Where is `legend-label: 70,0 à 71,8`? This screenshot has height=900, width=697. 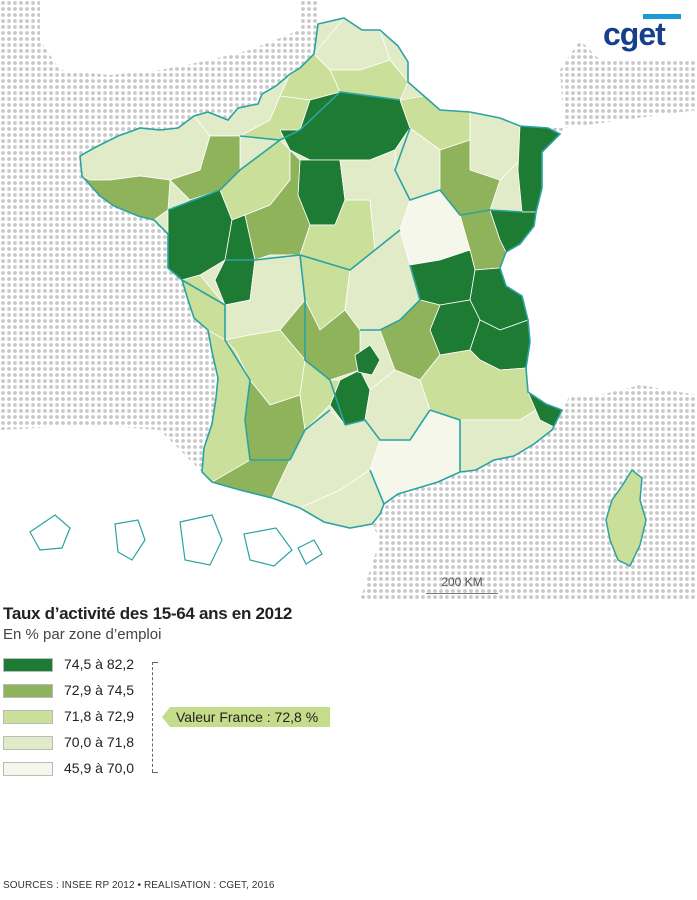
legend-label: 70,0 à 71,8 is located at coordinates (99, 742).